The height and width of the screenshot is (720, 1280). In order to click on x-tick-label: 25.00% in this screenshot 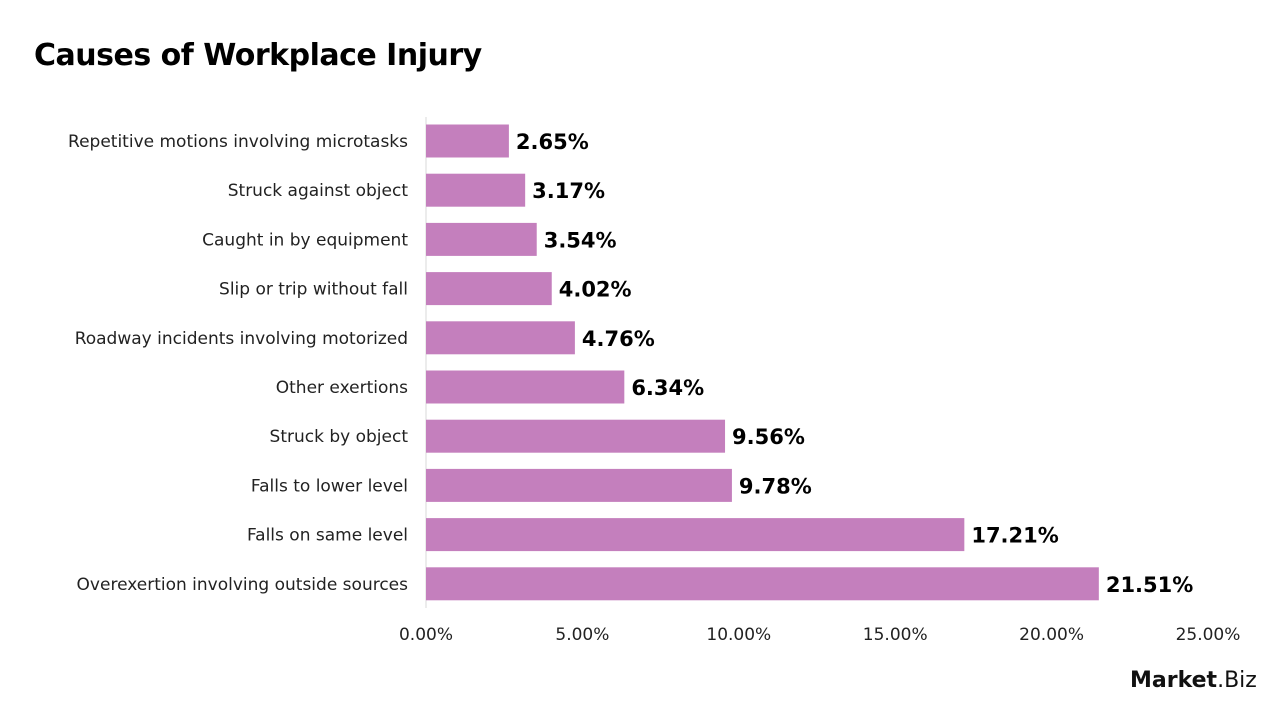, I will do `click(1208, 635)`.